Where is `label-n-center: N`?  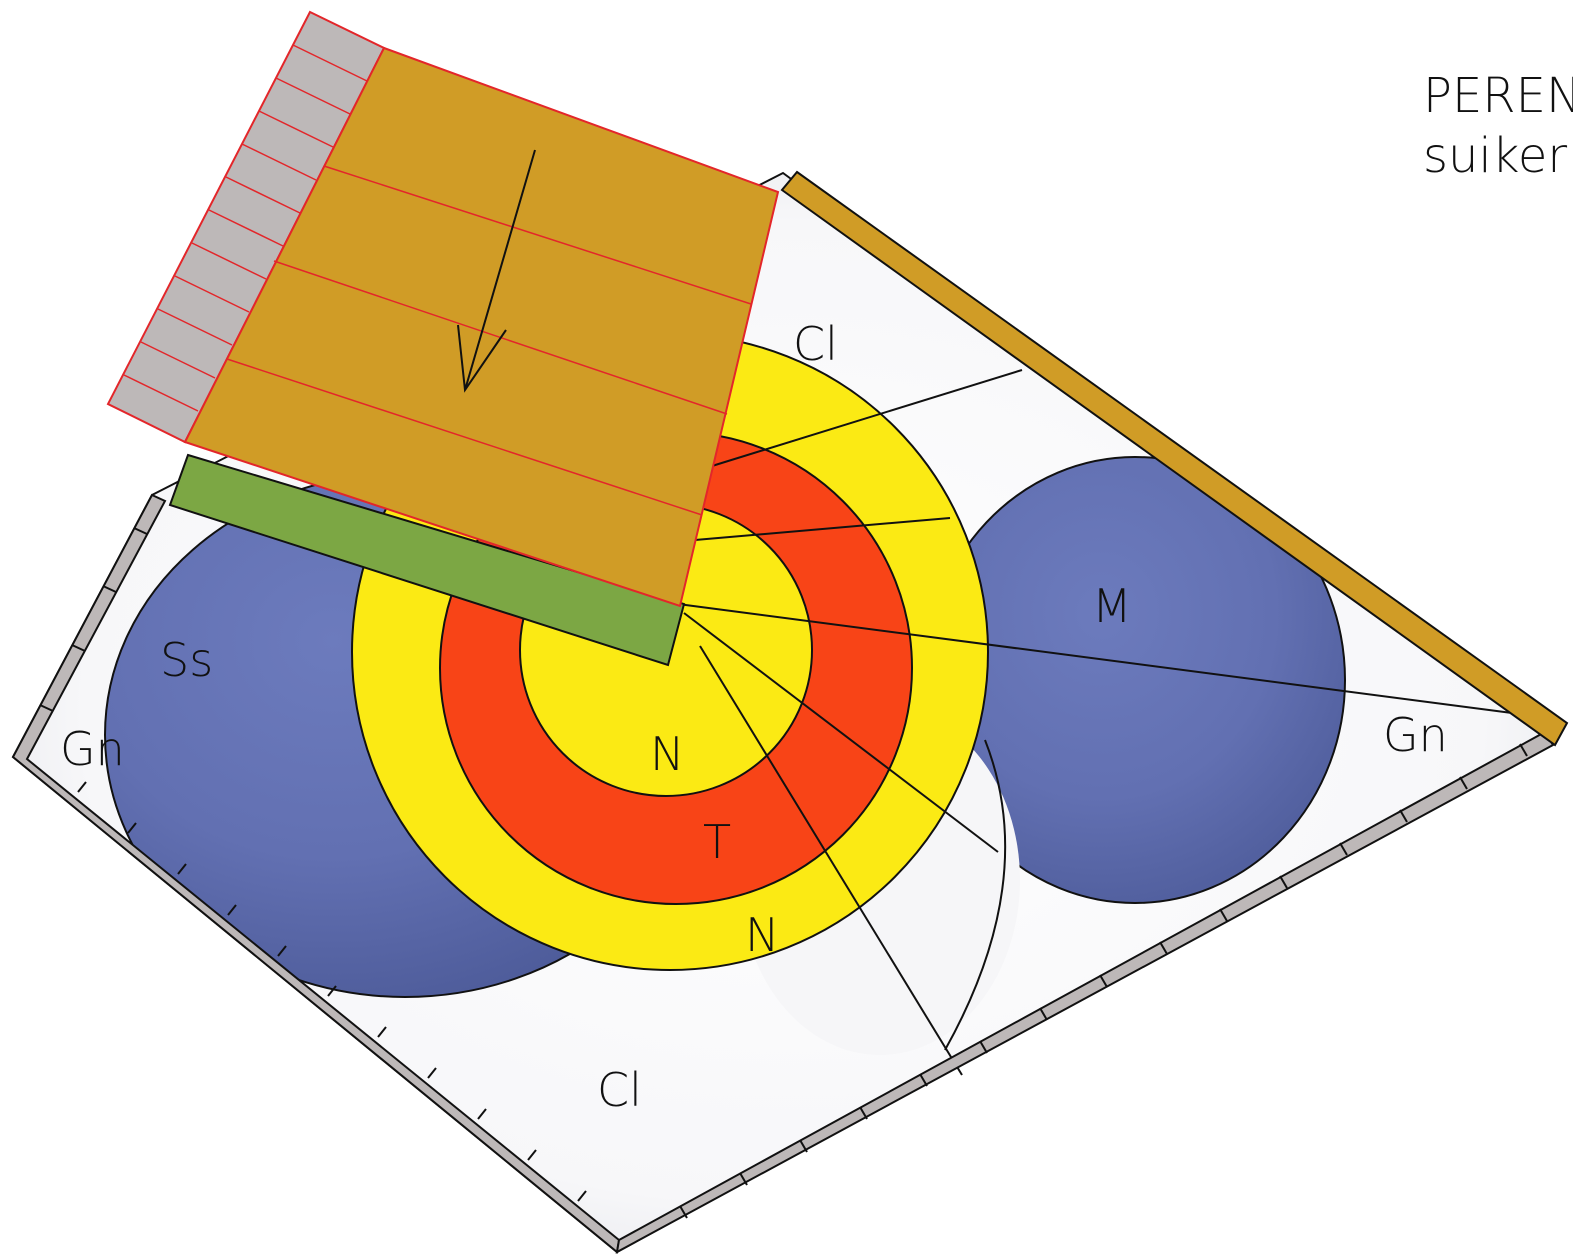
label-n-center: N is located at coordinates (667, 754).